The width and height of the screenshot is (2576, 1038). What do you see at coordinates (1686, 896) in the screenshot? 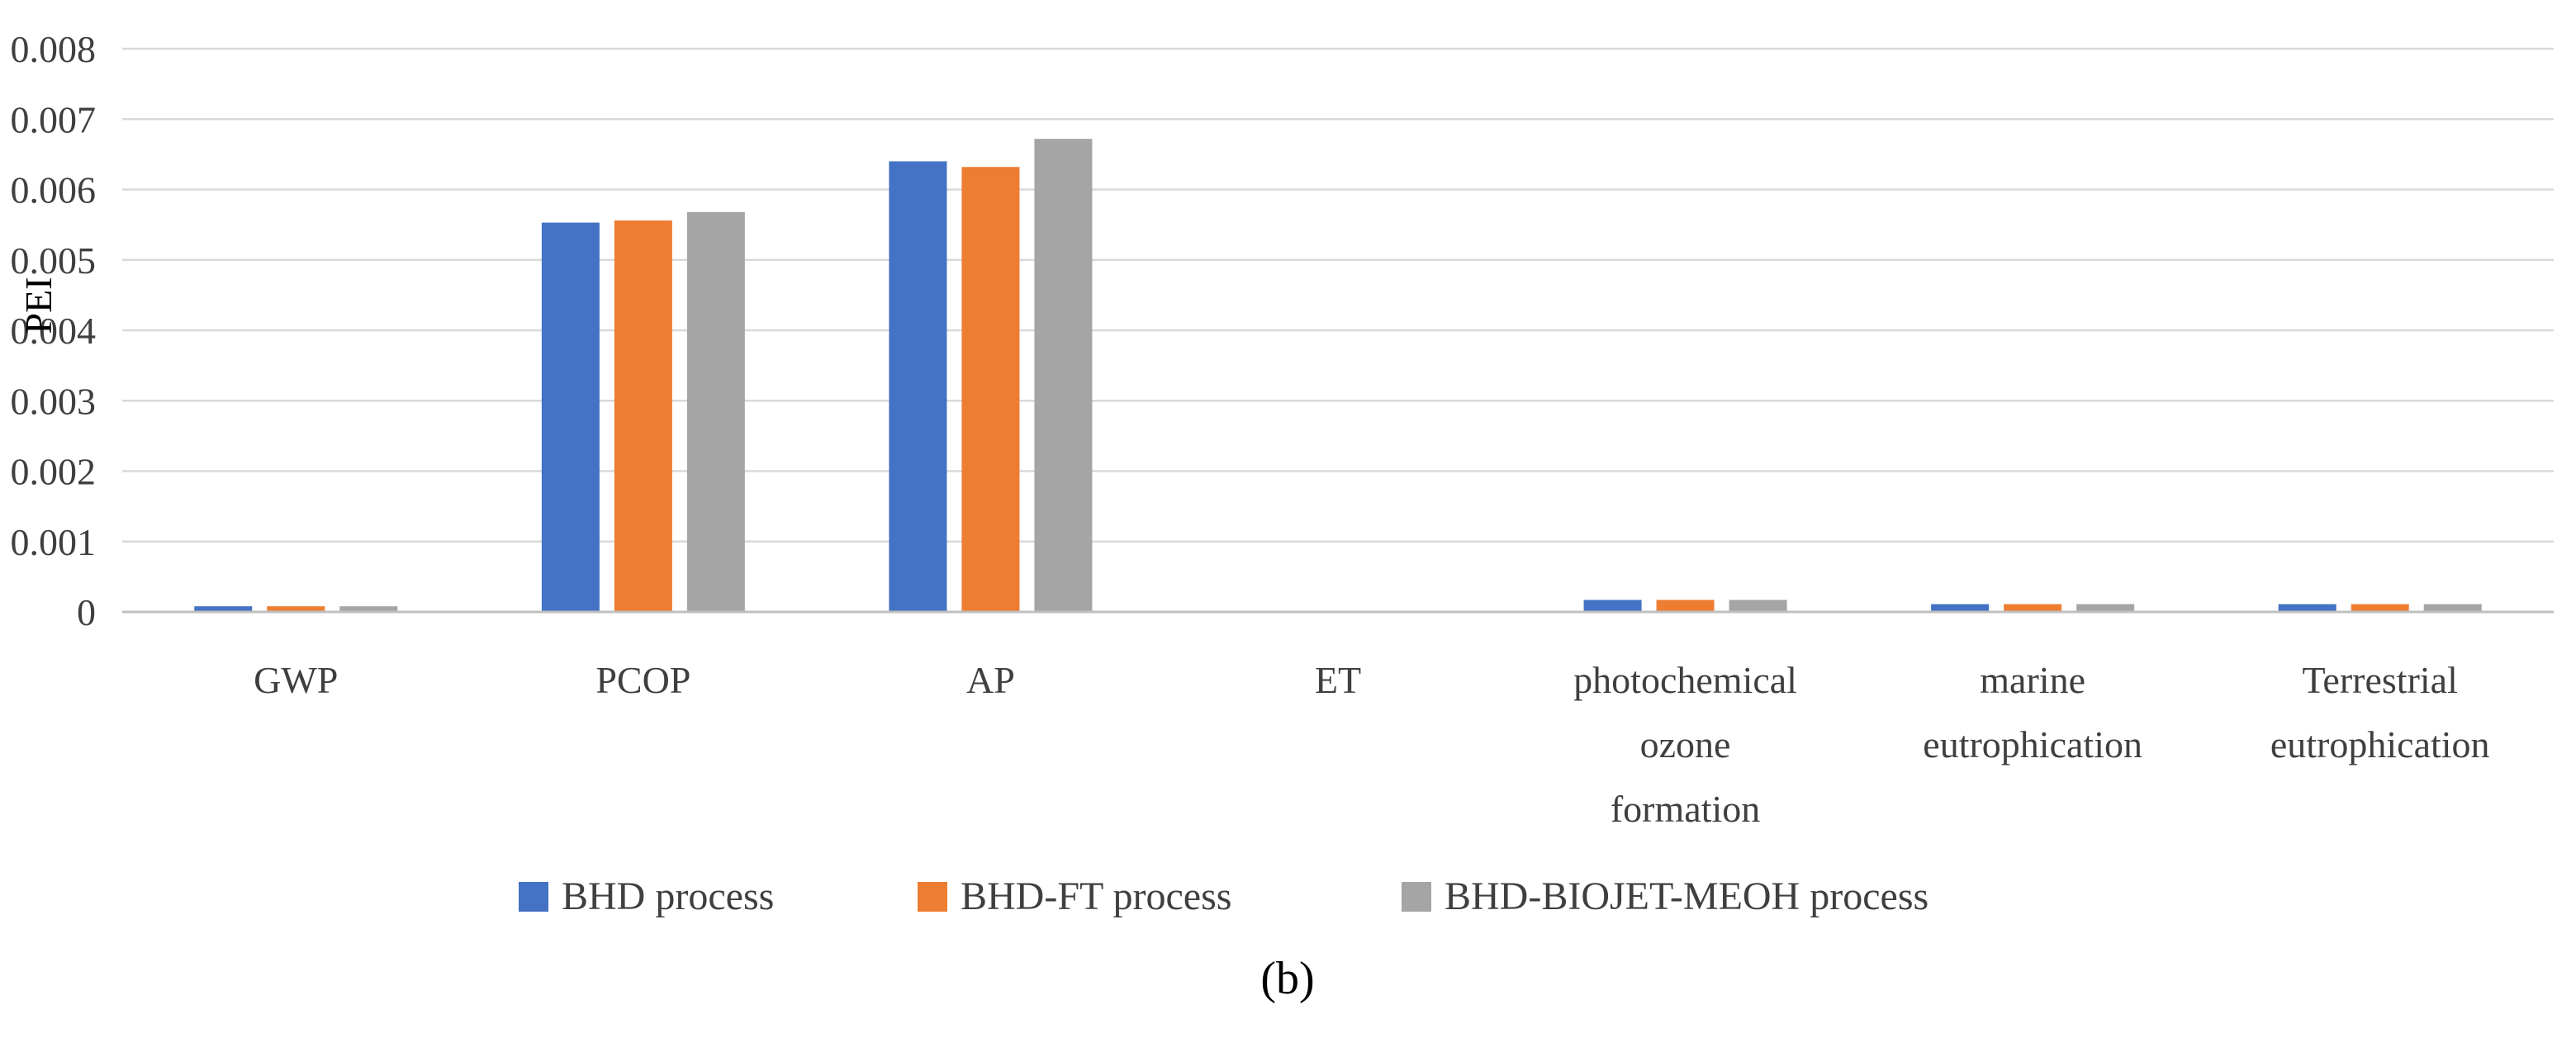
I see `legend-label: BHD-BIOJET-MEOH process` at bounding box center [1686, 896].